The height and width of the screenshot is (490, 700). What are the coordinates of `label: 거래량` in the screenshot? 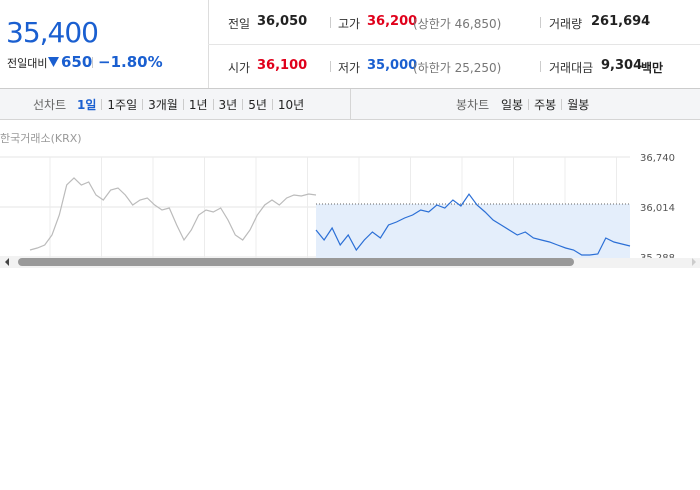 It's located at (566, 24).